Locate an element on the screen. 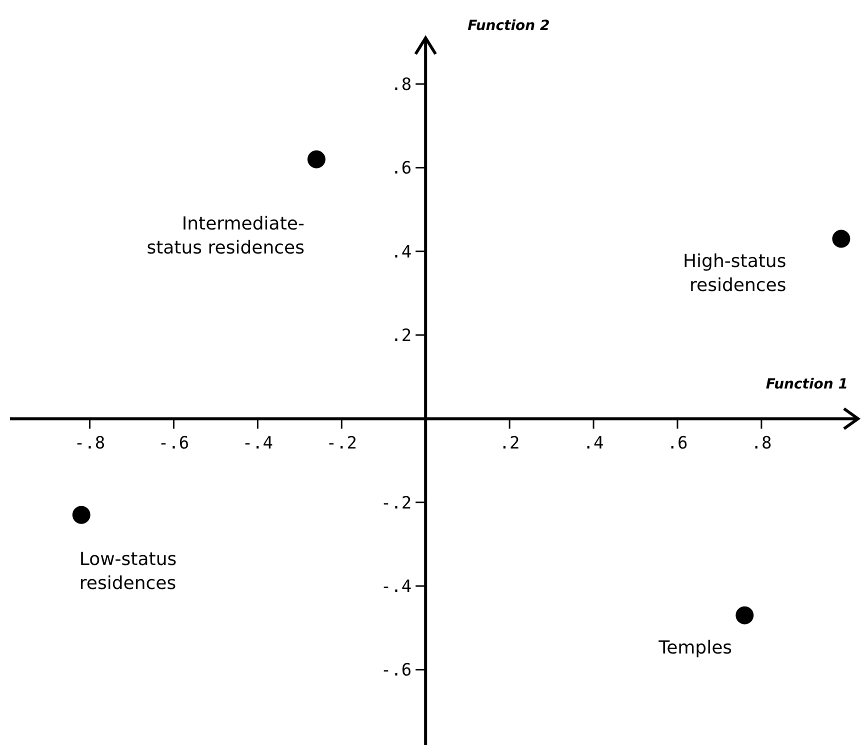 The width and height of the screenshot is (863, 745). x-tick-label: .8 is located at coordinates (761, 444).